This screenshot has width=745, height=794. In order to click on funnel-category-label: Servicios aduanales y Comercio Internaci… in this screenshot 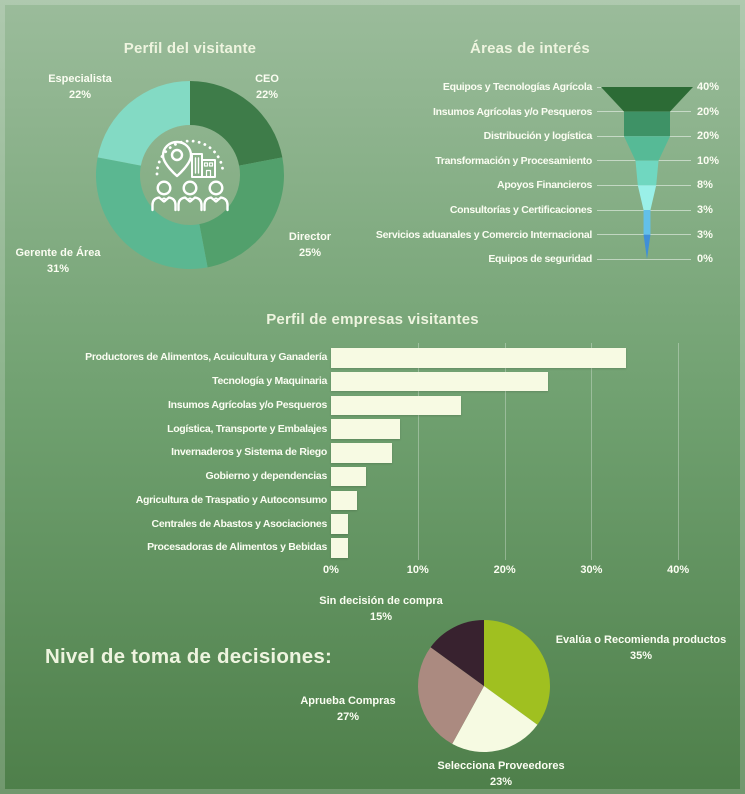, I will do `click(483, 234)`.